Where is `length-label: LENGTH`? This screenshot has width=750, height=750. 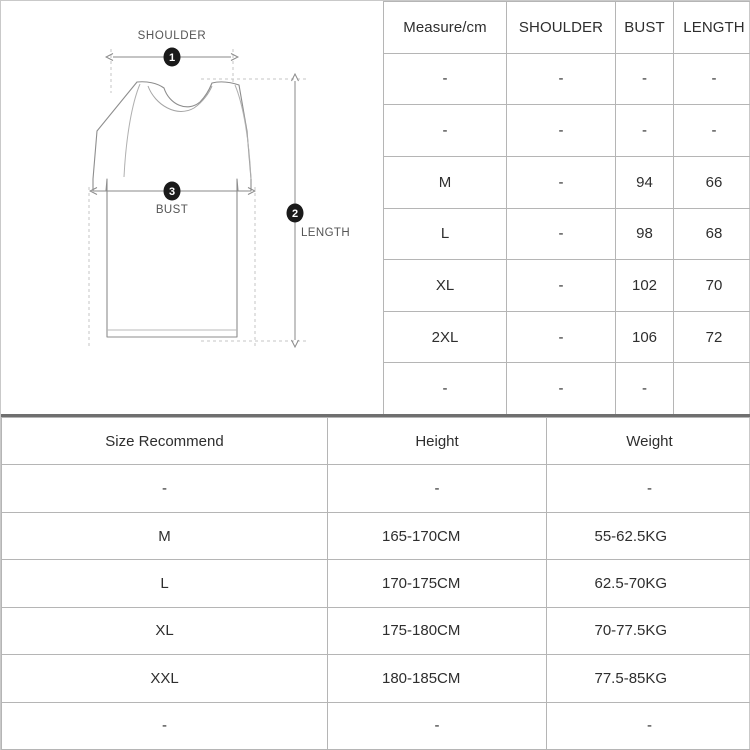 length-label: LENGTH is located at coordinates (325, 233).